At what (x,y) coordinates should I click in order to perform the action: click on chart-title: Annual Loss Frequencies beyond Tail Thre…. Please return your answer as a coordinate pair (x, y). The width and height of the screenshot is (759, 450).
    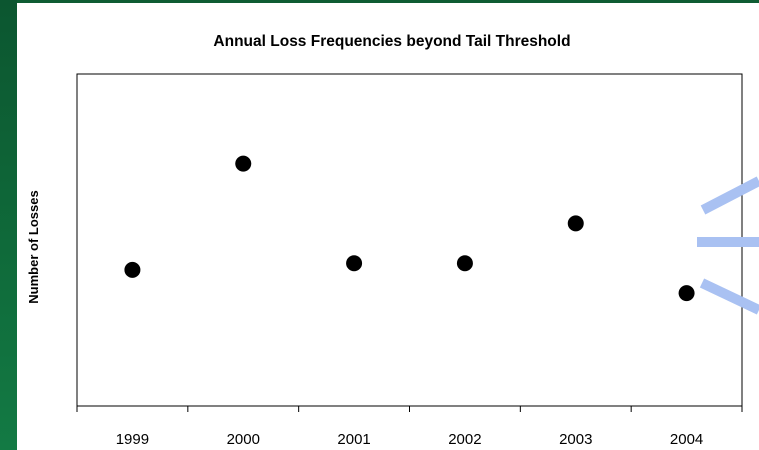
    Looking at the image, I should click on (391, 41).